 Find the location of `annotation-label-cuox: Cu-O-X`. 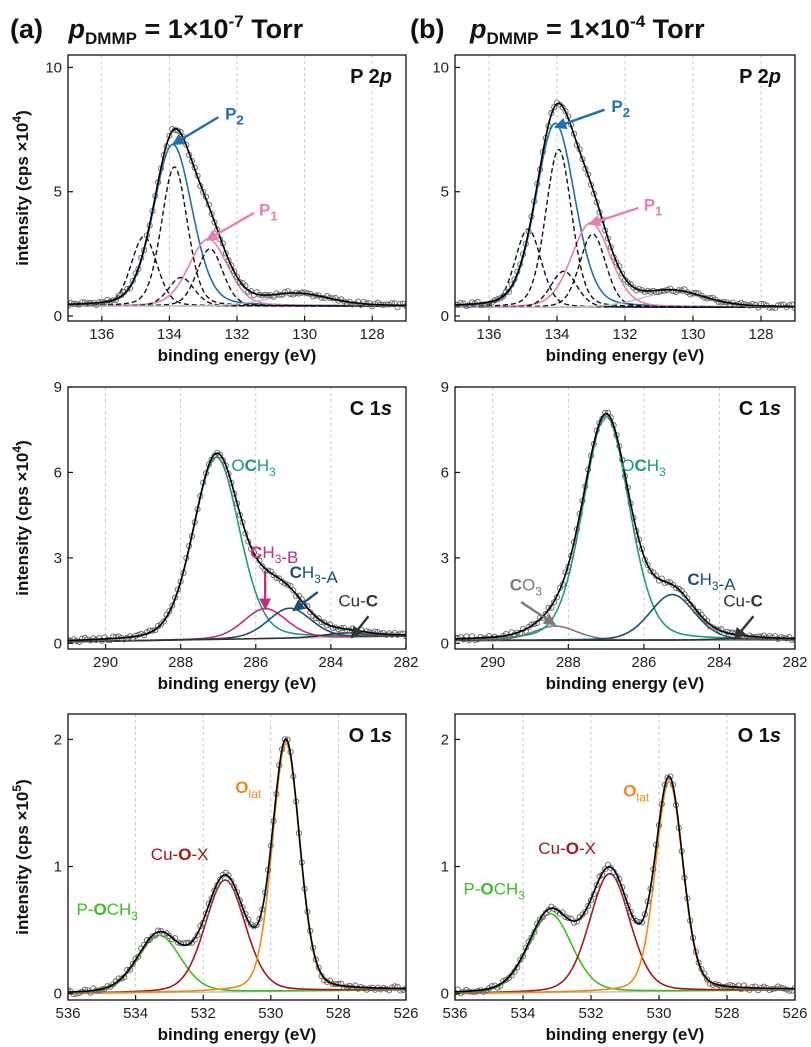

annotation-label-cuox: Cu-O-X is located at coordinates (180, 854).